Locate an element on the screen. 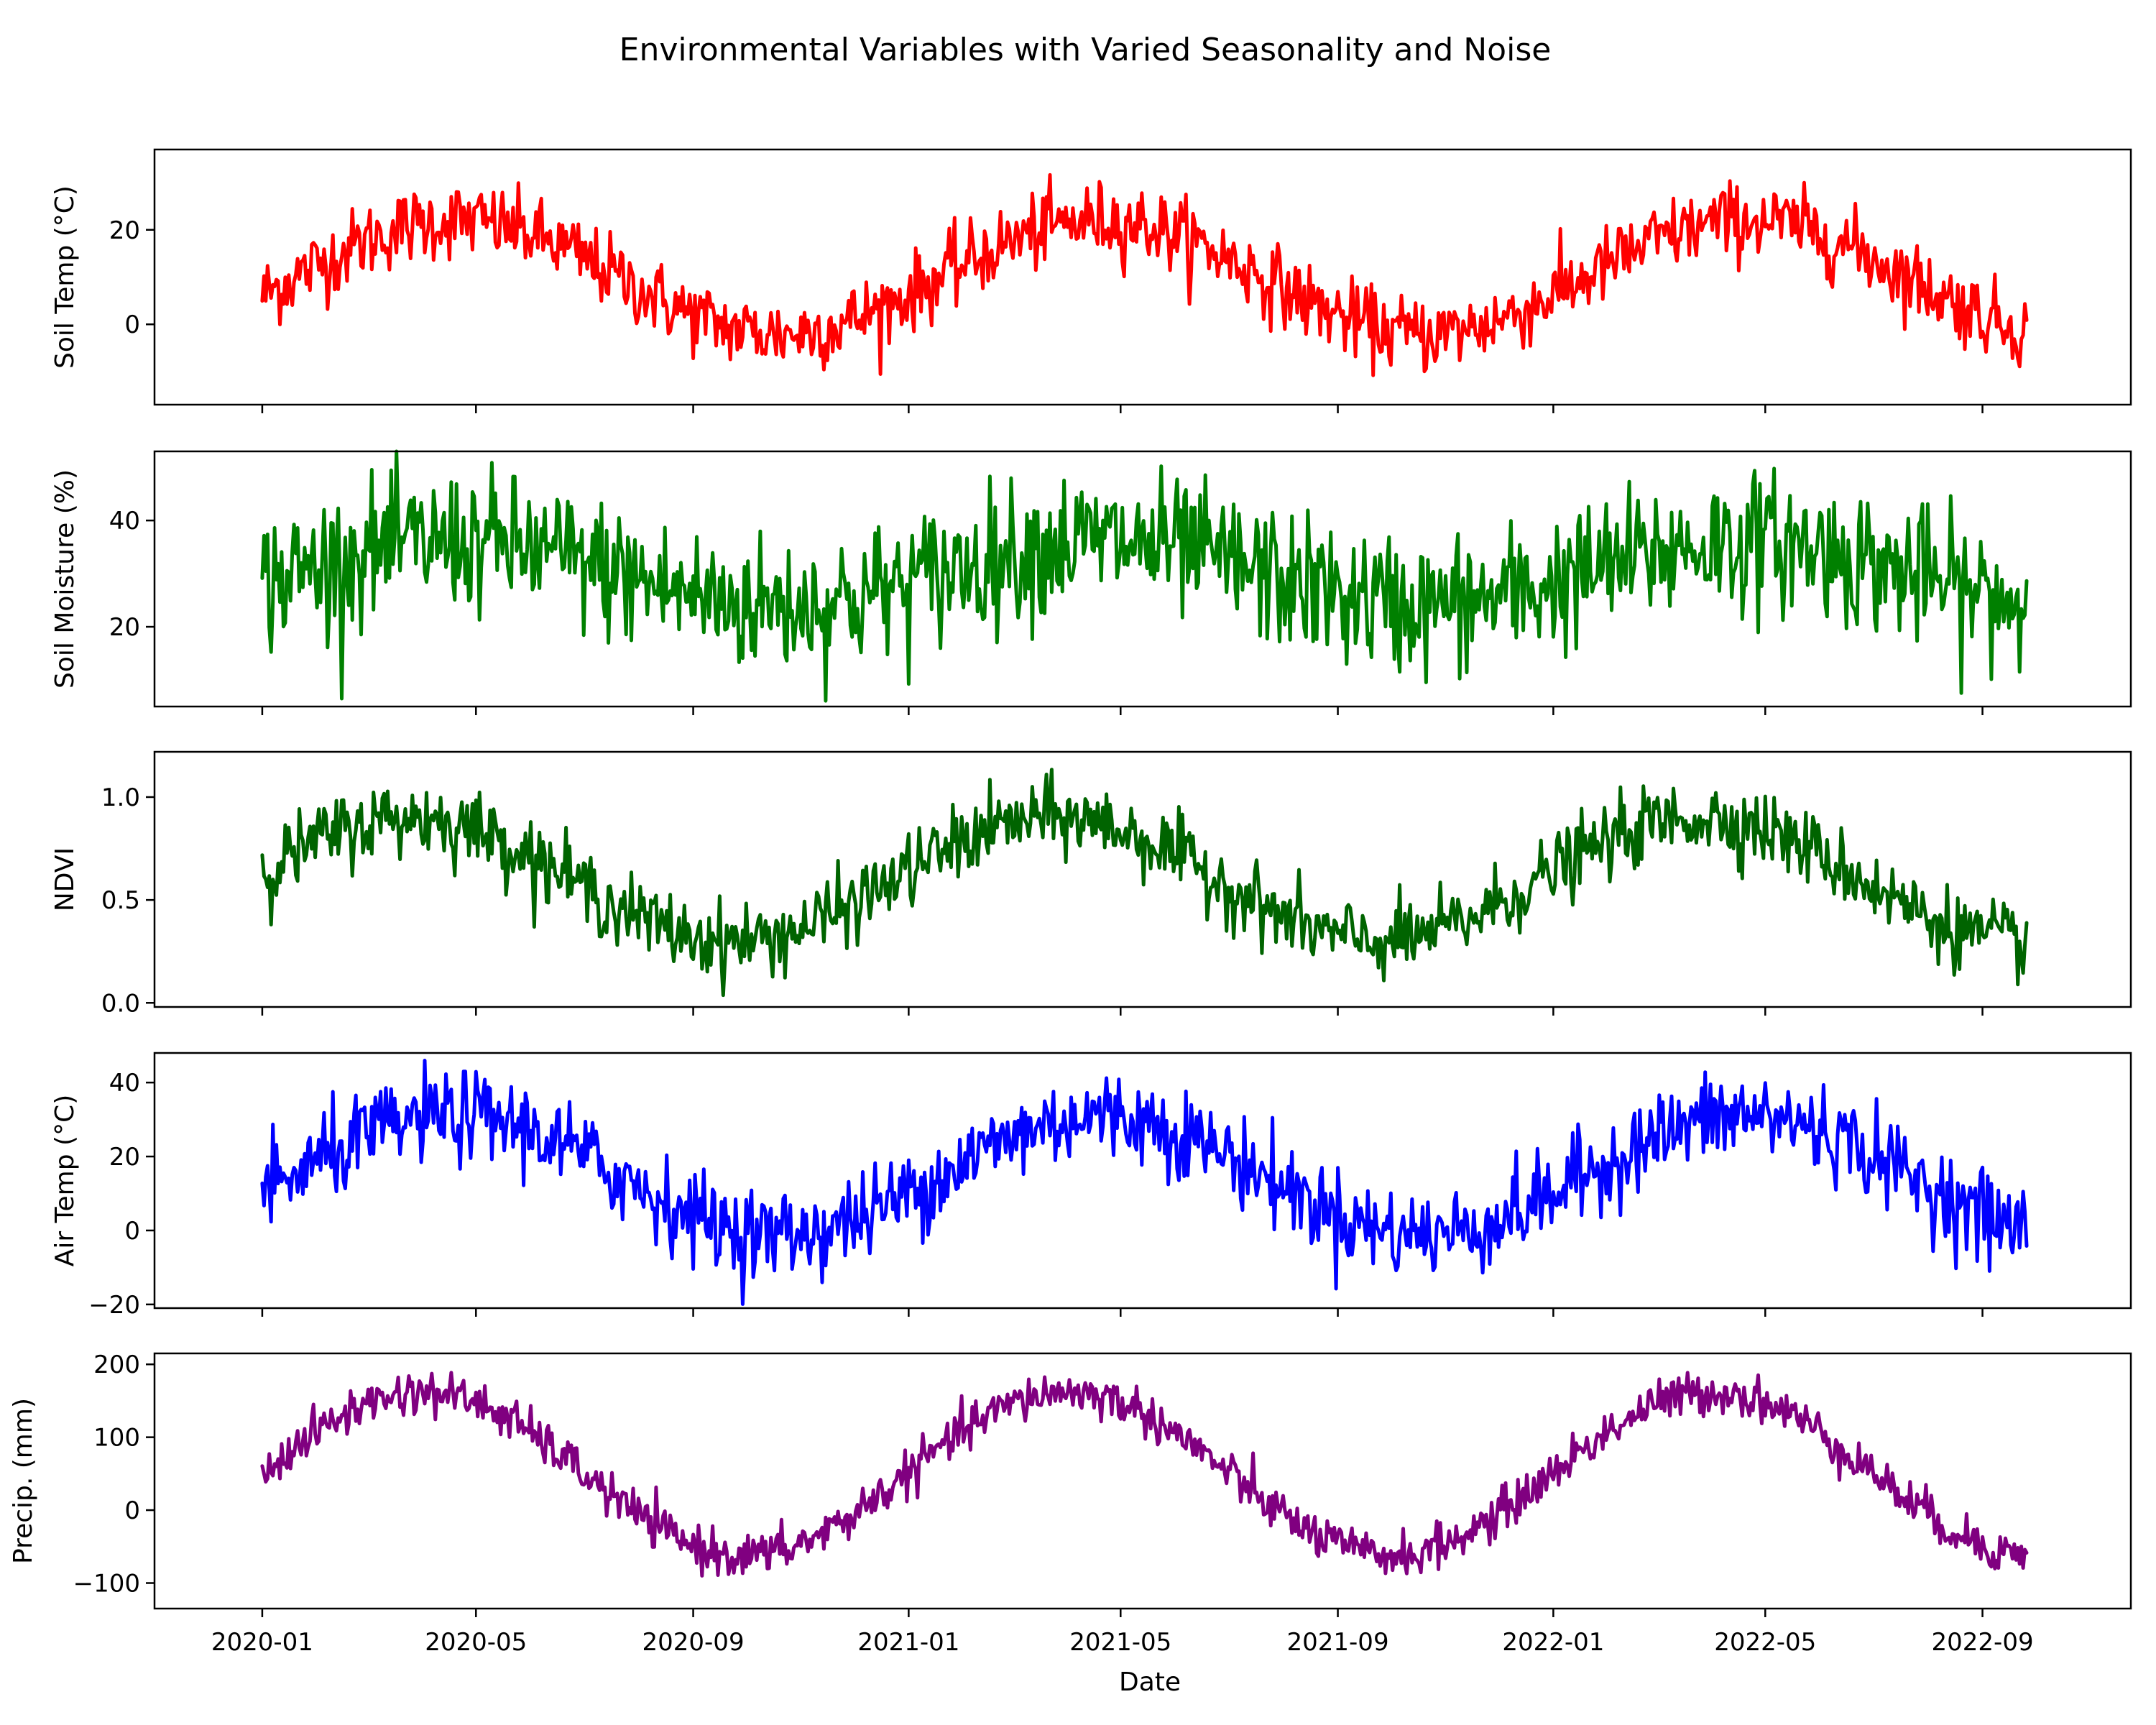 The height and width of the screenshot is (1725, 2156). panel-2: 20 40 Soil Moisture (%) is located at coordinates (1091, 582).